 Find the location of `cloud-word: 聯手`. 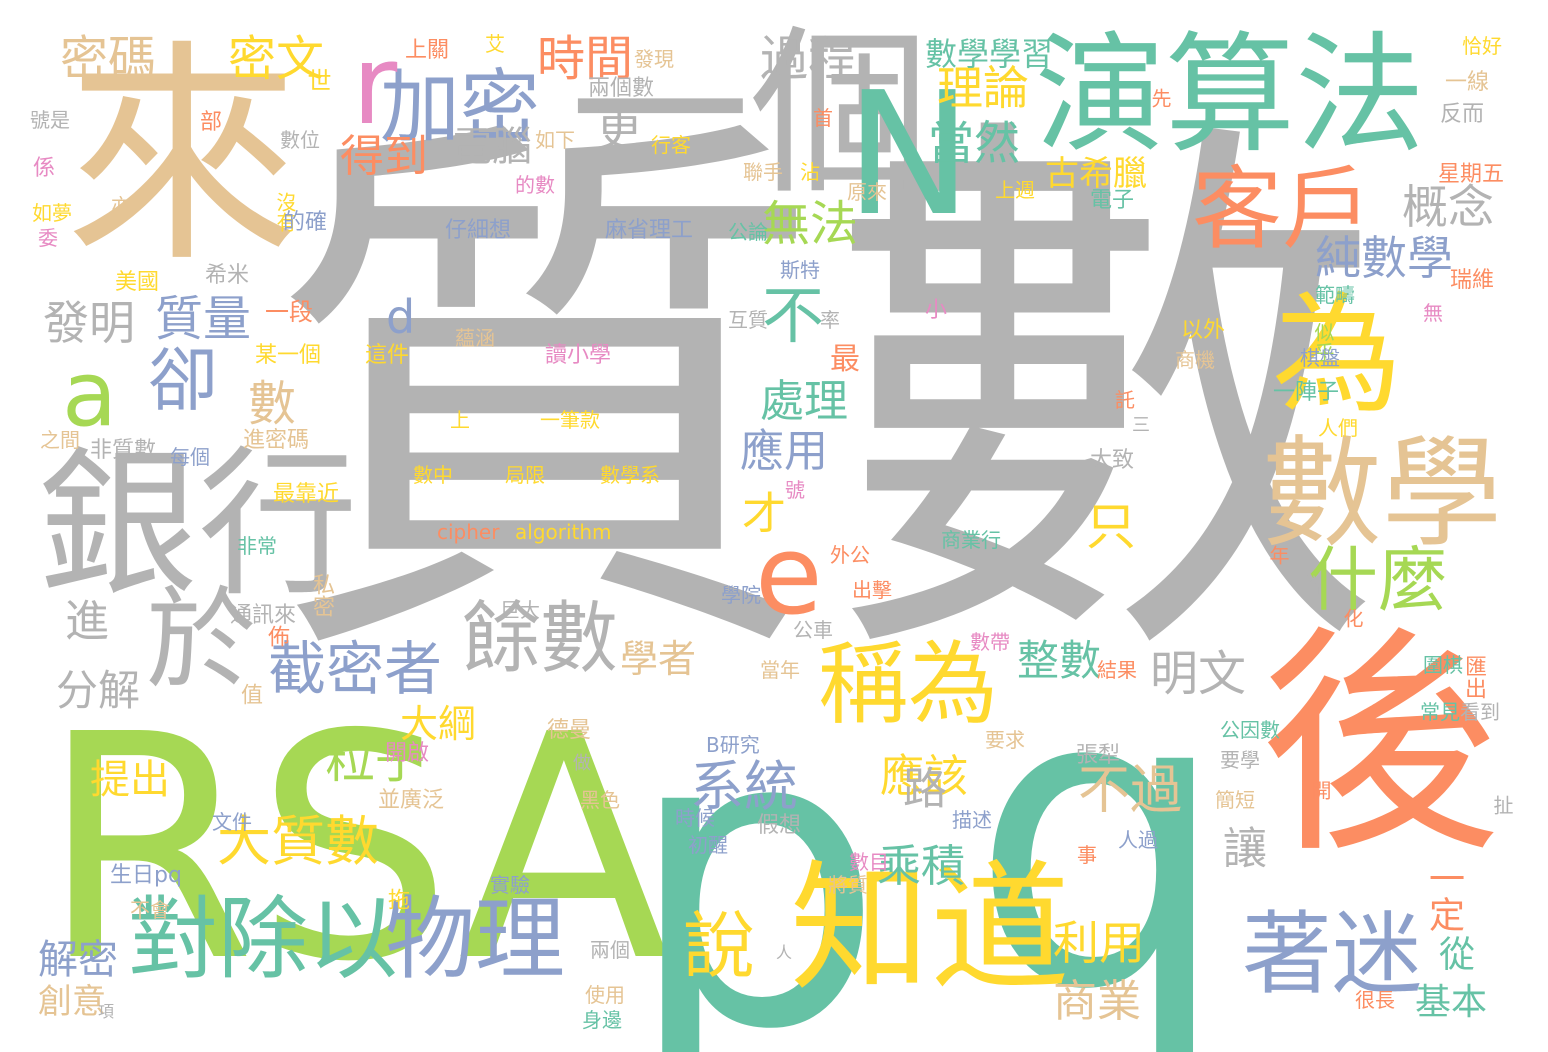

cloud-word: 聯手 is located at coordinates (763, 172).